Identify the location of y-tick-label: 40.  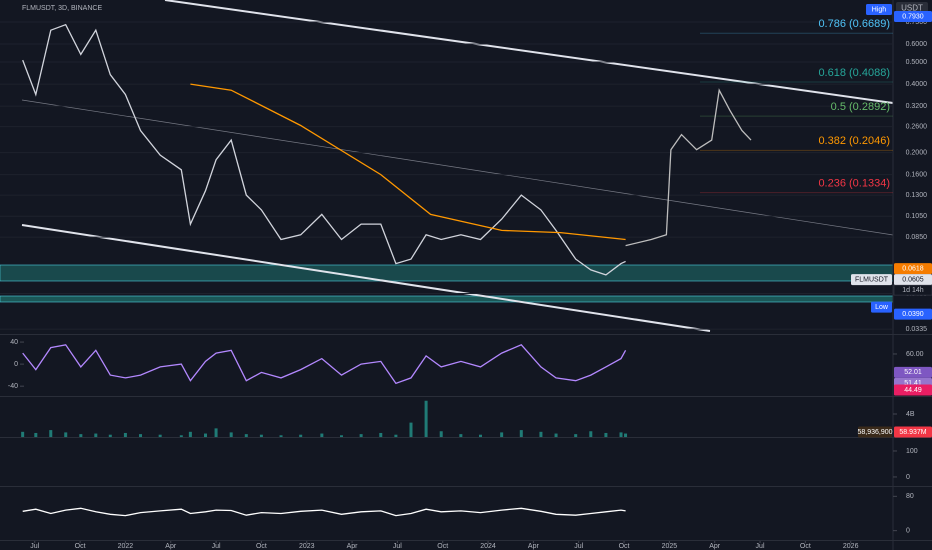
(14, 342).